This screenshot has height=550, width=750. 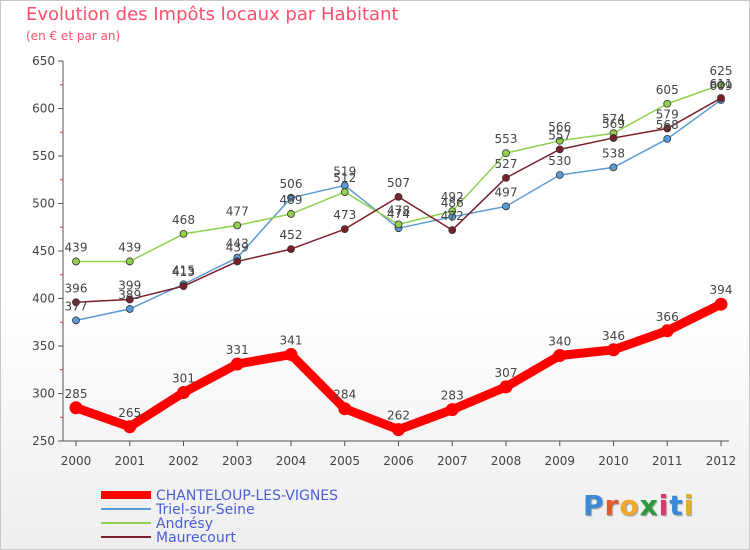 I want to click on legend-label: CHANTELOUP-LES-VIGNES, so click(x=247, y=496).